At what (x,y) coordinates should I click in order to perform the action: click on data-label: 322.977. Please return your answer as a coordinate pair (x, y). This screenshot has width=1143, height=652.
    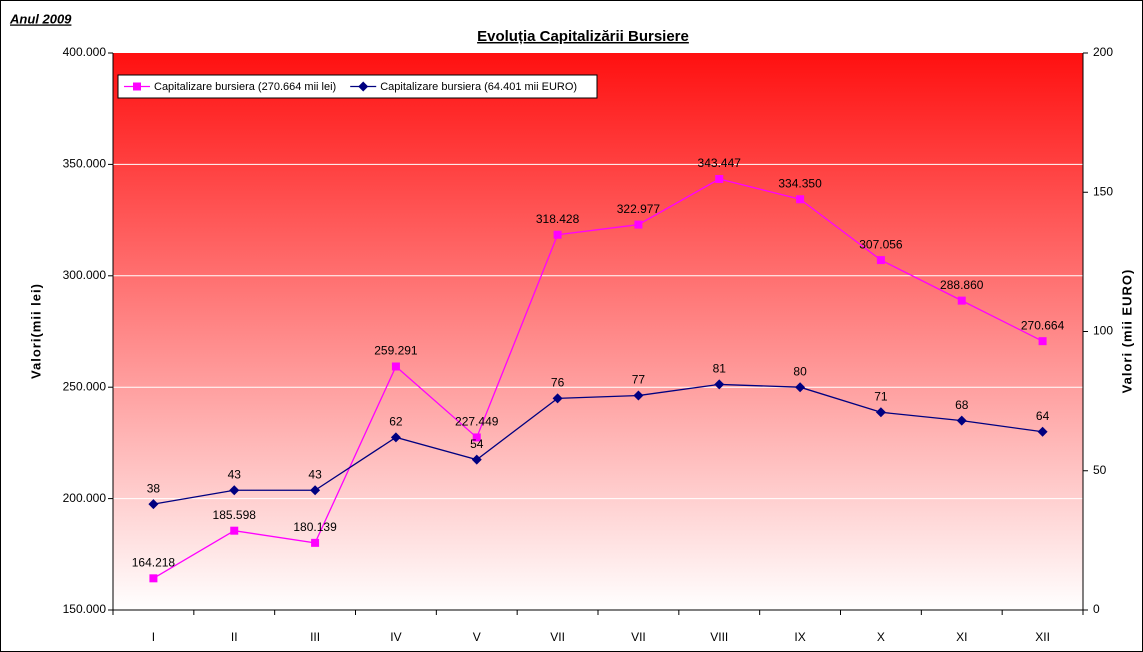
    Looking at the image, I should click on (639, 209).